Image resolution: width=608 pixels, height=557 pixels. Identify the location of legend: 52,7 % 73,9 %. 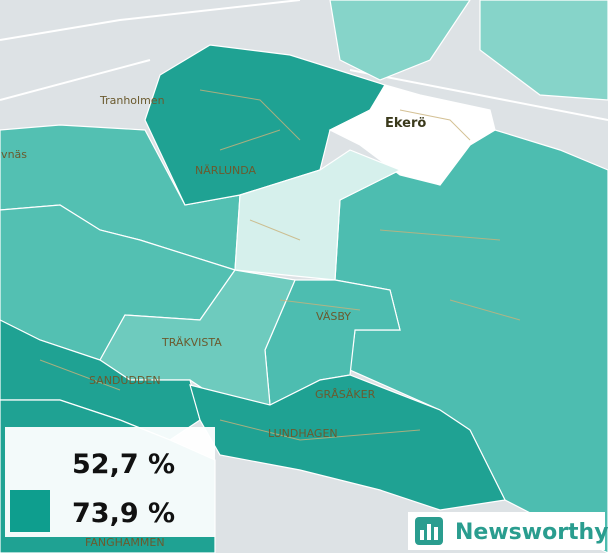
(110, 482).